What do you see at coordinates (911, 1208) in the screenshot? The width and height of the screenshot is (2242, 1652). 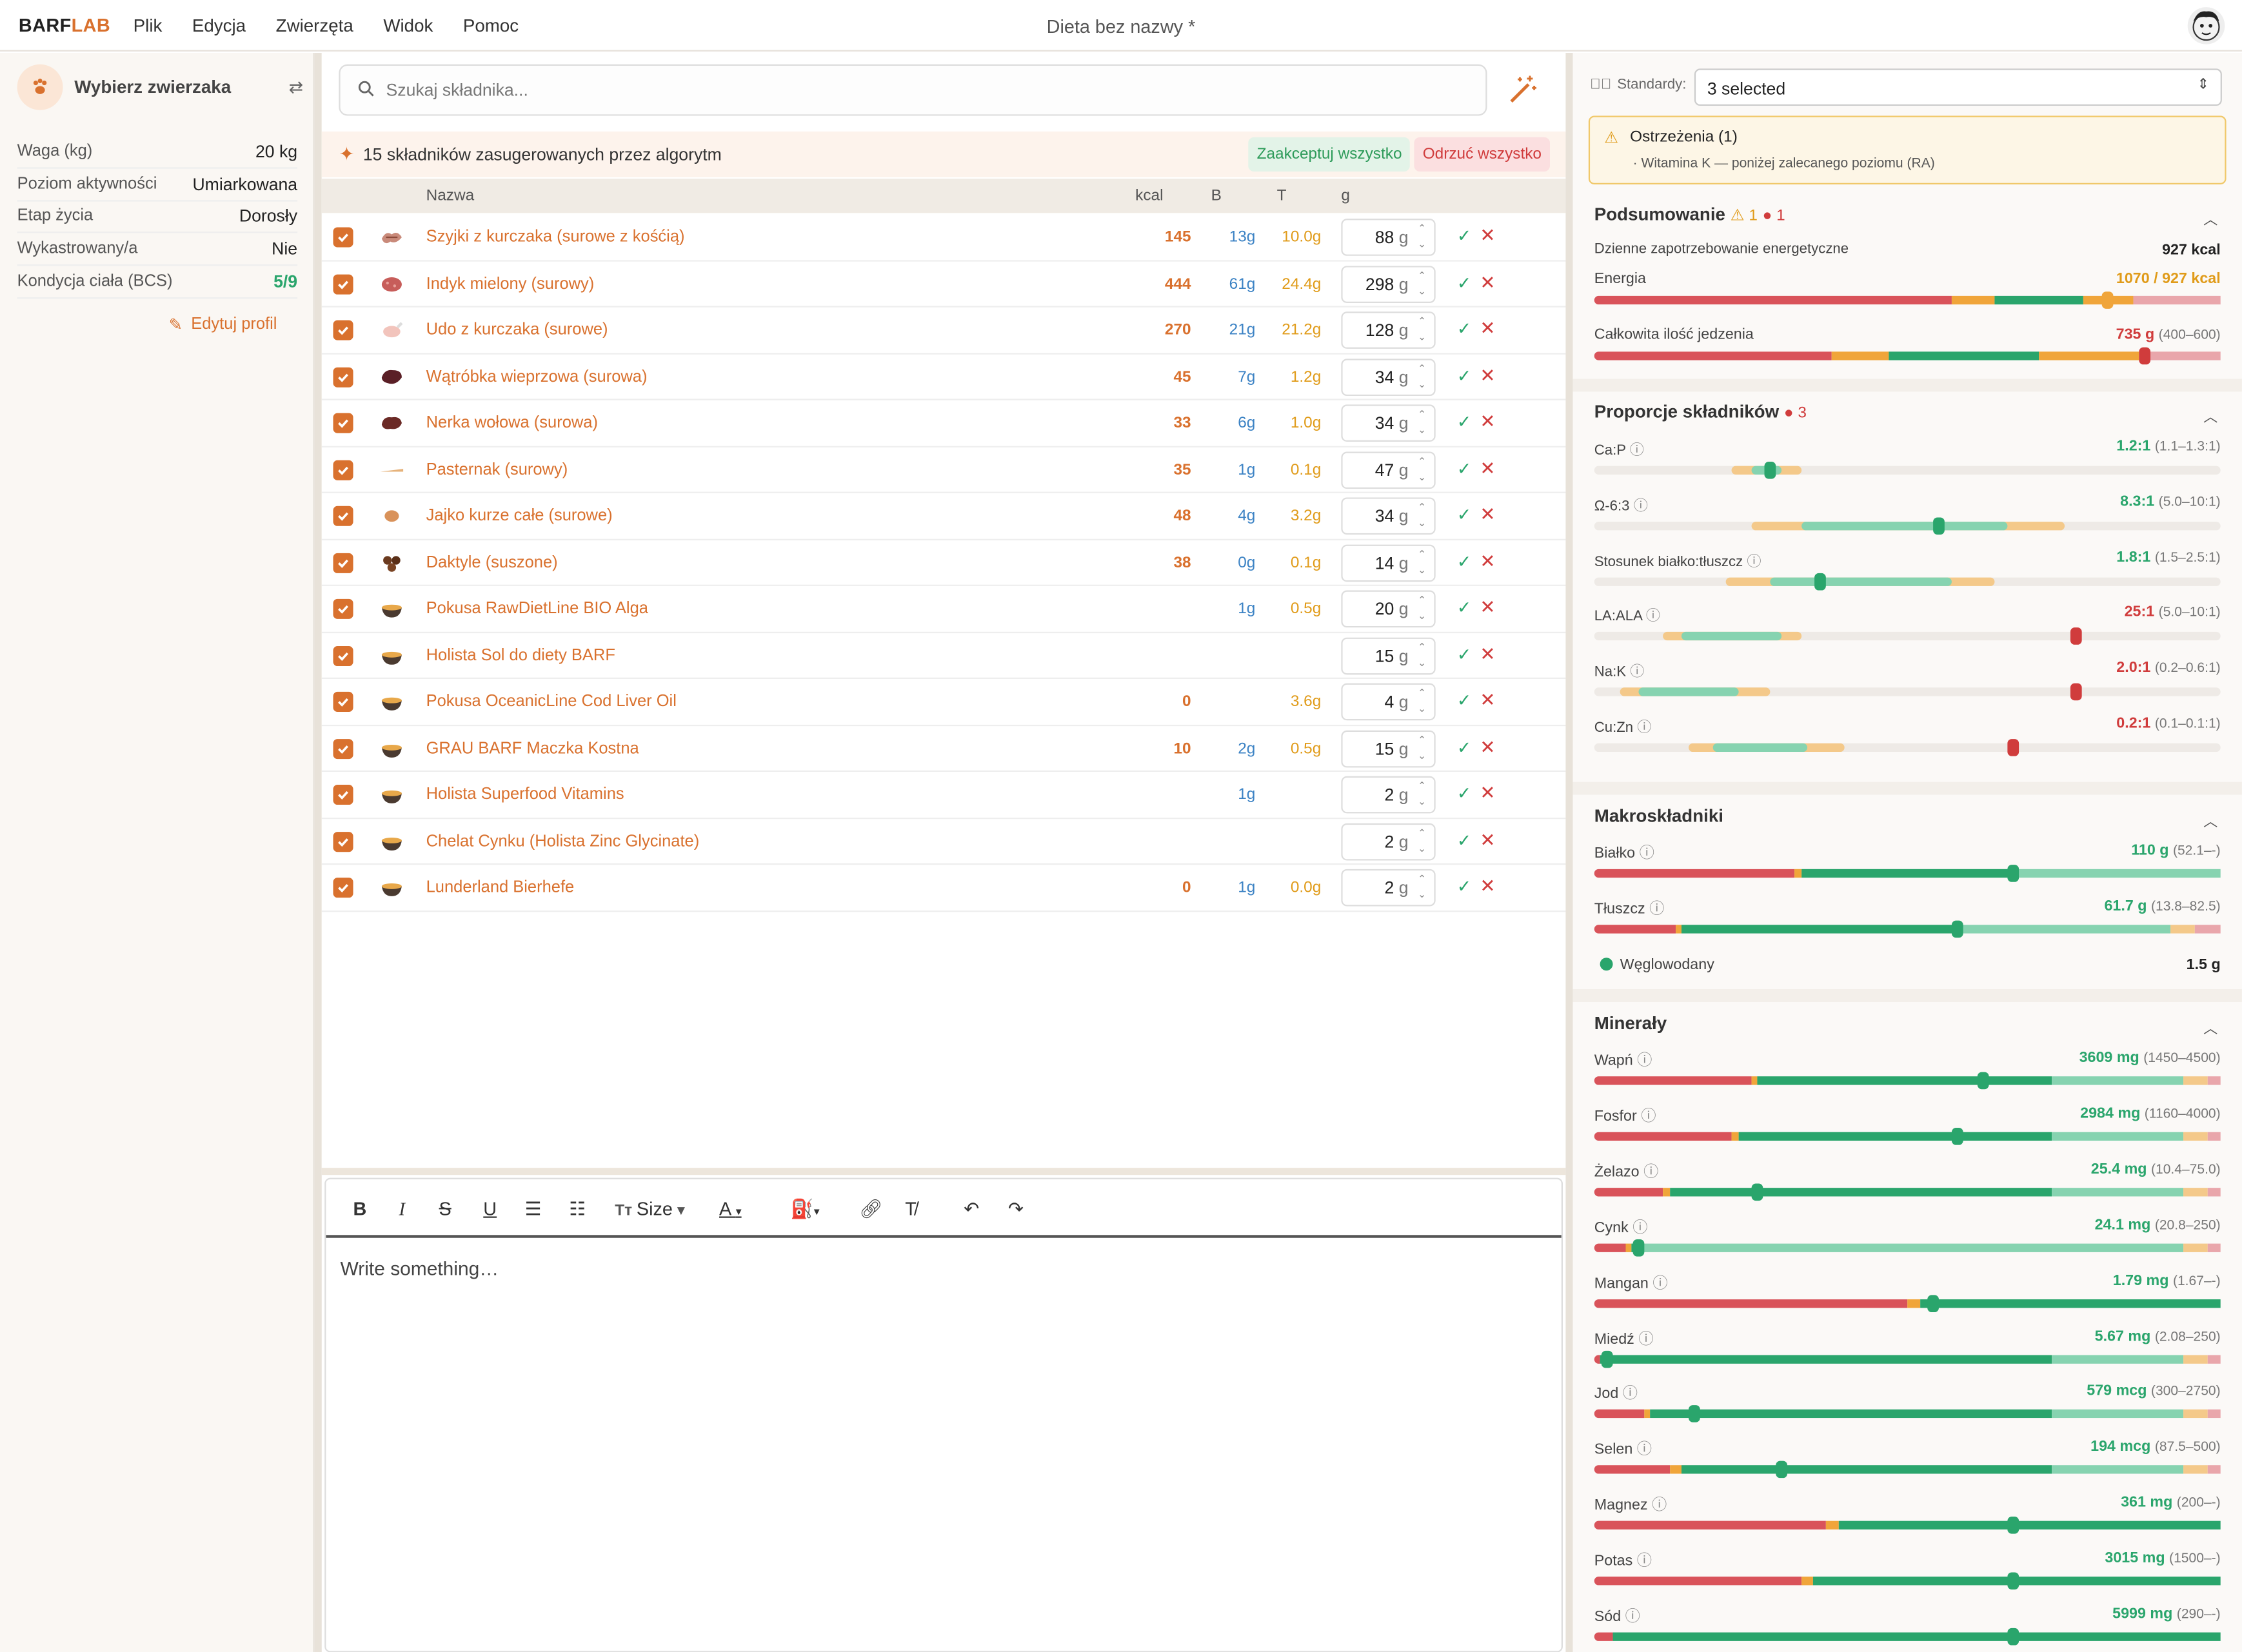 I see `clear-format-icon: T̸` at bounding box center [911, 1208].